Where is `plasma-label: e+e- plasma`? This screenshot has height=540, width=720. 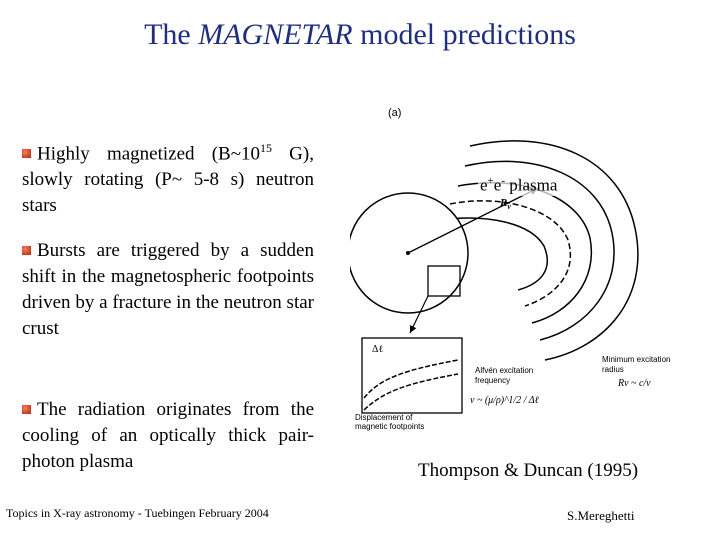
plasma-label: e+e- plasma is located at coordinates (519, 185).